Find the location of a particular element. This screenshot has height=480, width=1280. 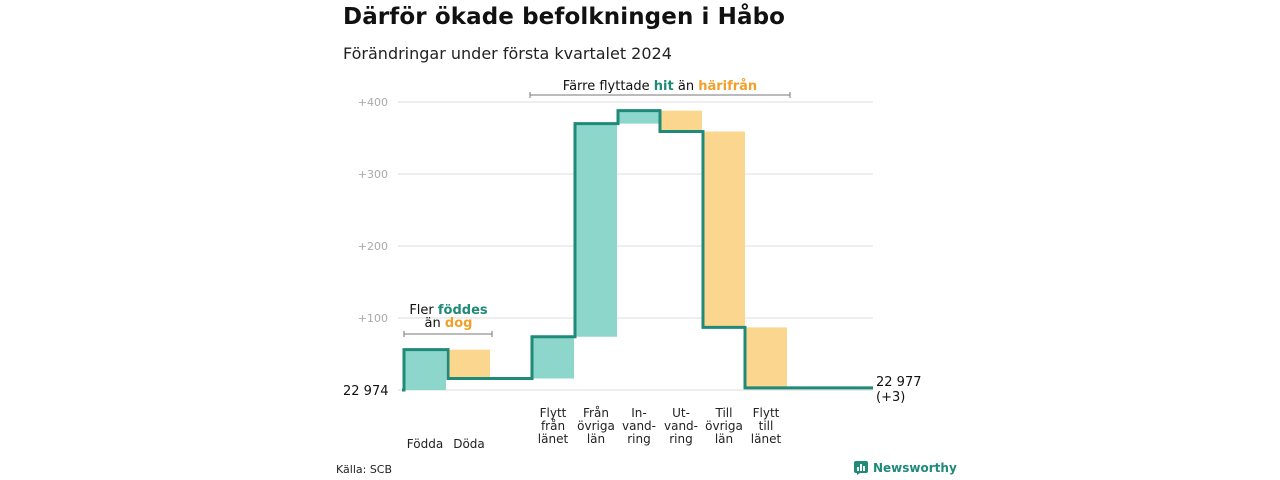

x-category-label: från is located at coordinates (553, 426).